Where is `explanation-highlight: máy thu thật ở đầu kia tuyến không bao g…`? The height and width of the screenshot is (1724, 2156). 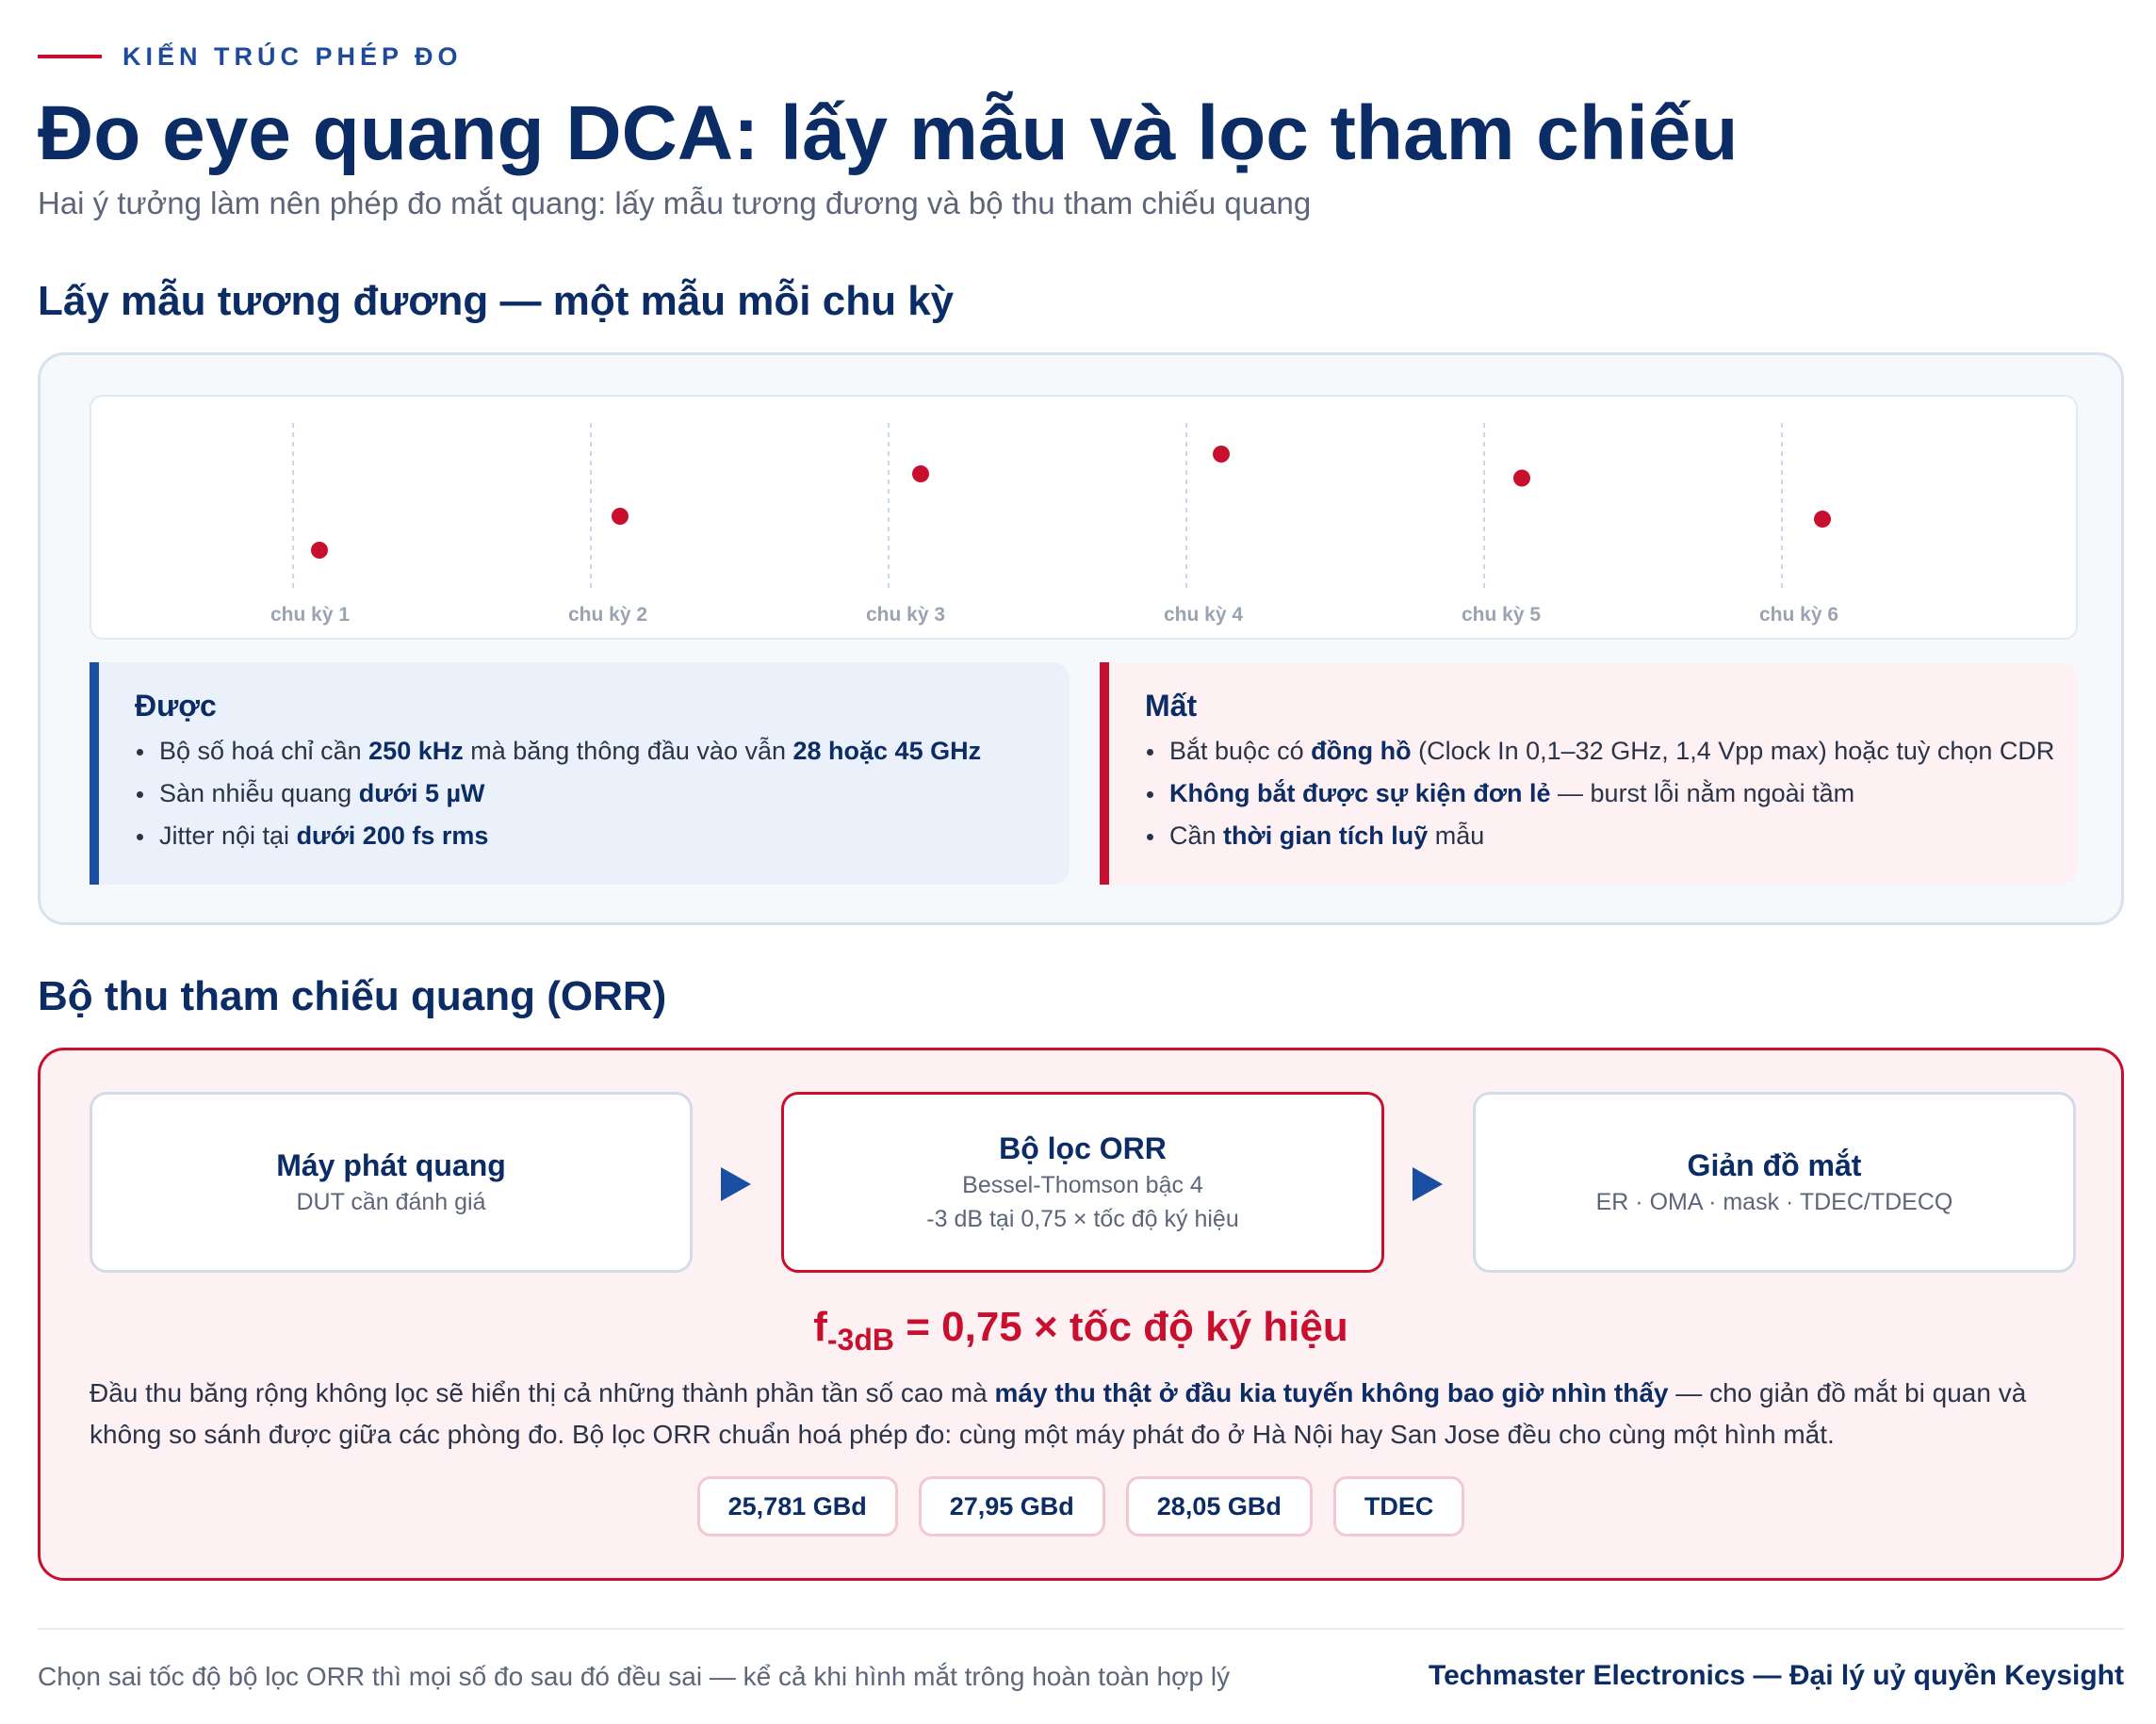
explanation-highlight: máy thu thật ở đầu kia tuyến không bao g… is located at coordinates (1331, 1392).